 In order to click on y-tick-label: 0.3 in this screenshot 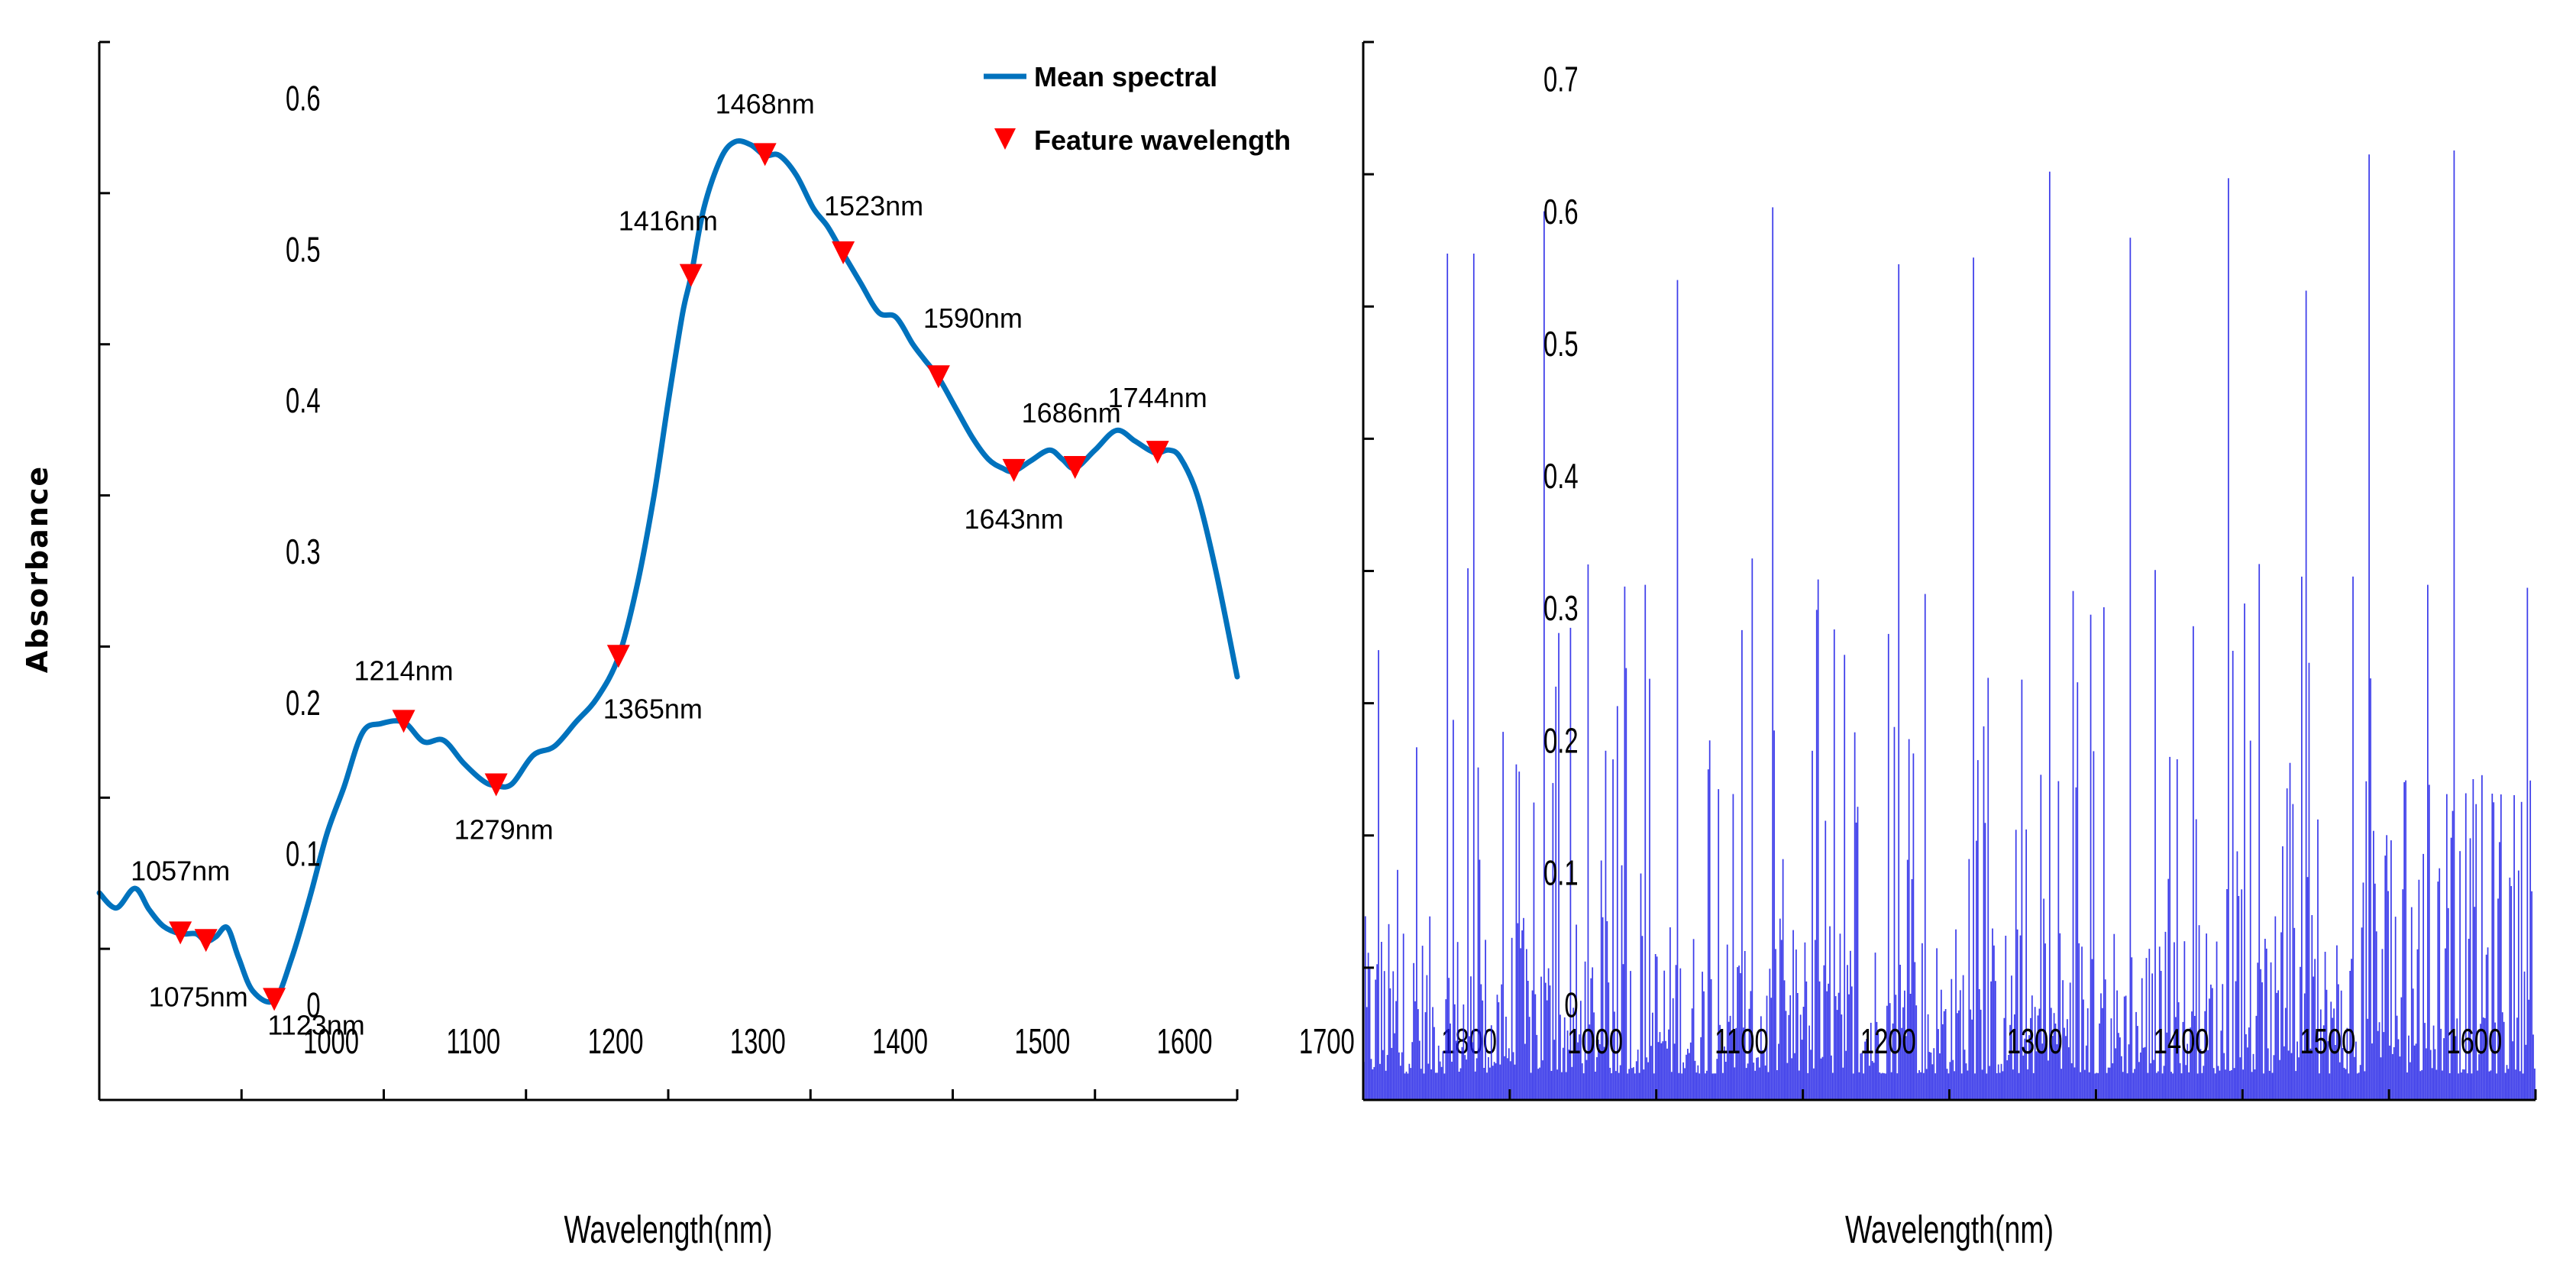, I will do `click(303, 553)`.